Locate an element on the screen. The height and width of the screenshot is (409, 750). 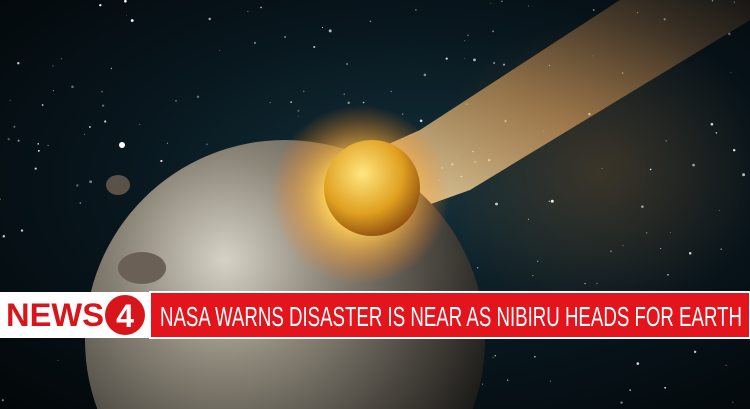
channel-number: 4 is located at coordinates (125, 316).